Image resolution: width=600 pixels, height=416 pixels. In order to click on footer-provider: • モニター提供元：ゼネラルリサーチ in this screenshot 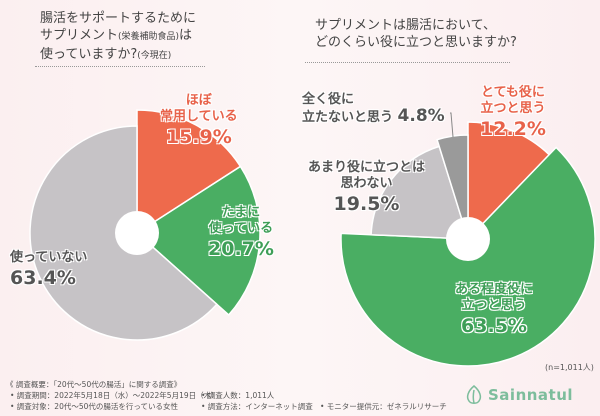, I will do `click(383, 406)`.